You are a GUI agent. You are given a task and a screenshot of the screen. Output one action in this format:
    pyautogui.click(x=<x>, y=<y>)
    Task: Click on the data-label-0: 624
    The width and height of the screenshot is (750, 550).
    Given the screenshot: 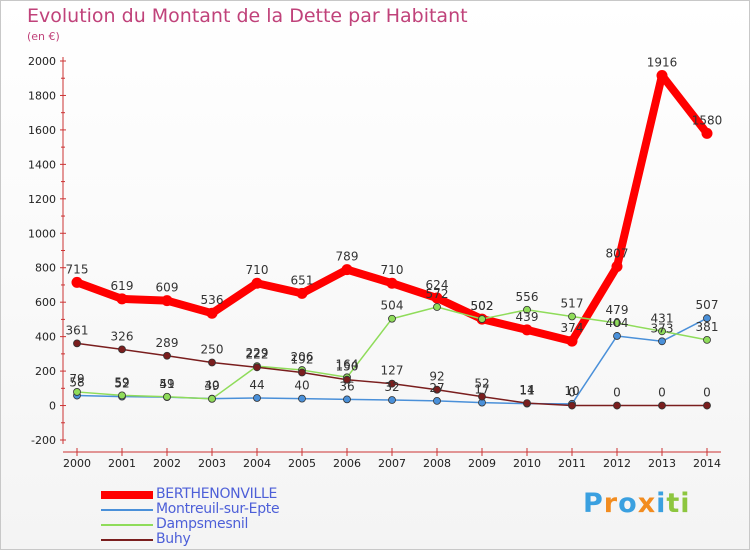 What is the action you would take?
    pyautogui.click(x=437, y=285)
    